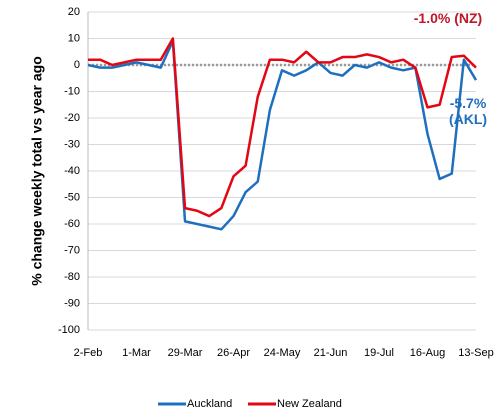 Image resolution: width=501 pixels, height=413 pixels. What do you see at coordinates (37, 171) in the screenshot?
I see `y-axis-label: % change weekly total vs year ago` at bounding box center [37, 171].